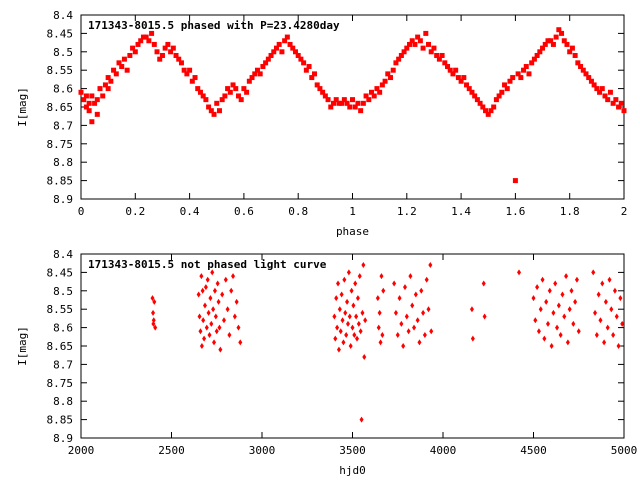  What do you see at coordinates (60, 309) in the screenshot?
I see `y-tick-label: 8.55` at bounding box center [60, 309].